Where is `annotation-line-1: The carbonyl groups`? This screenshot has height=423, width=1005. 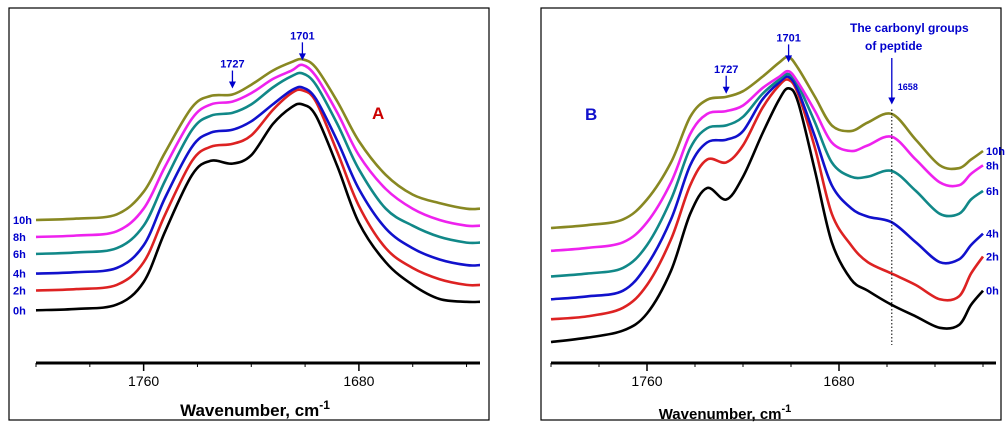
annotation-line-1: The carbonyl groups is located at coordinates (909, 28).